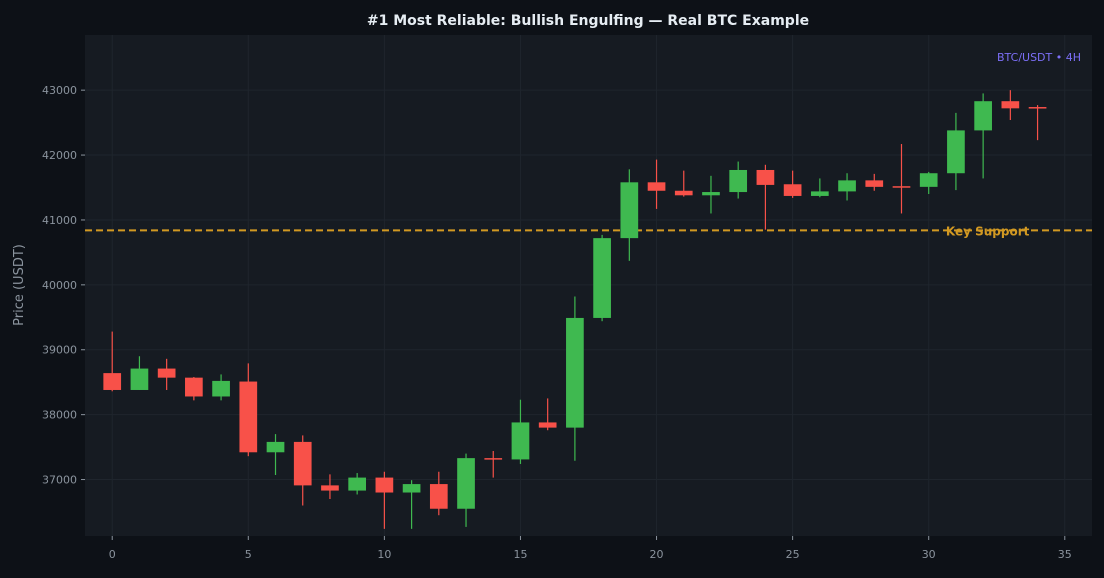 Image resolution: width=1104 pixels, height=578 pixels. I want to click on x-tick-label: 5, so click(248, 554).